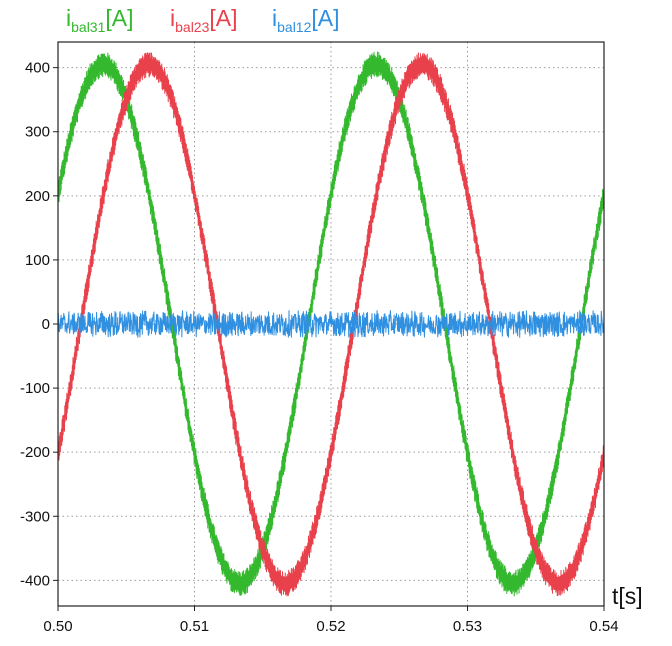 The height and width of the screenshot is (646, 672). Describe the element at coordinates (37, 260) in the screenshot. I see `y-tick-label: 100` at that location.